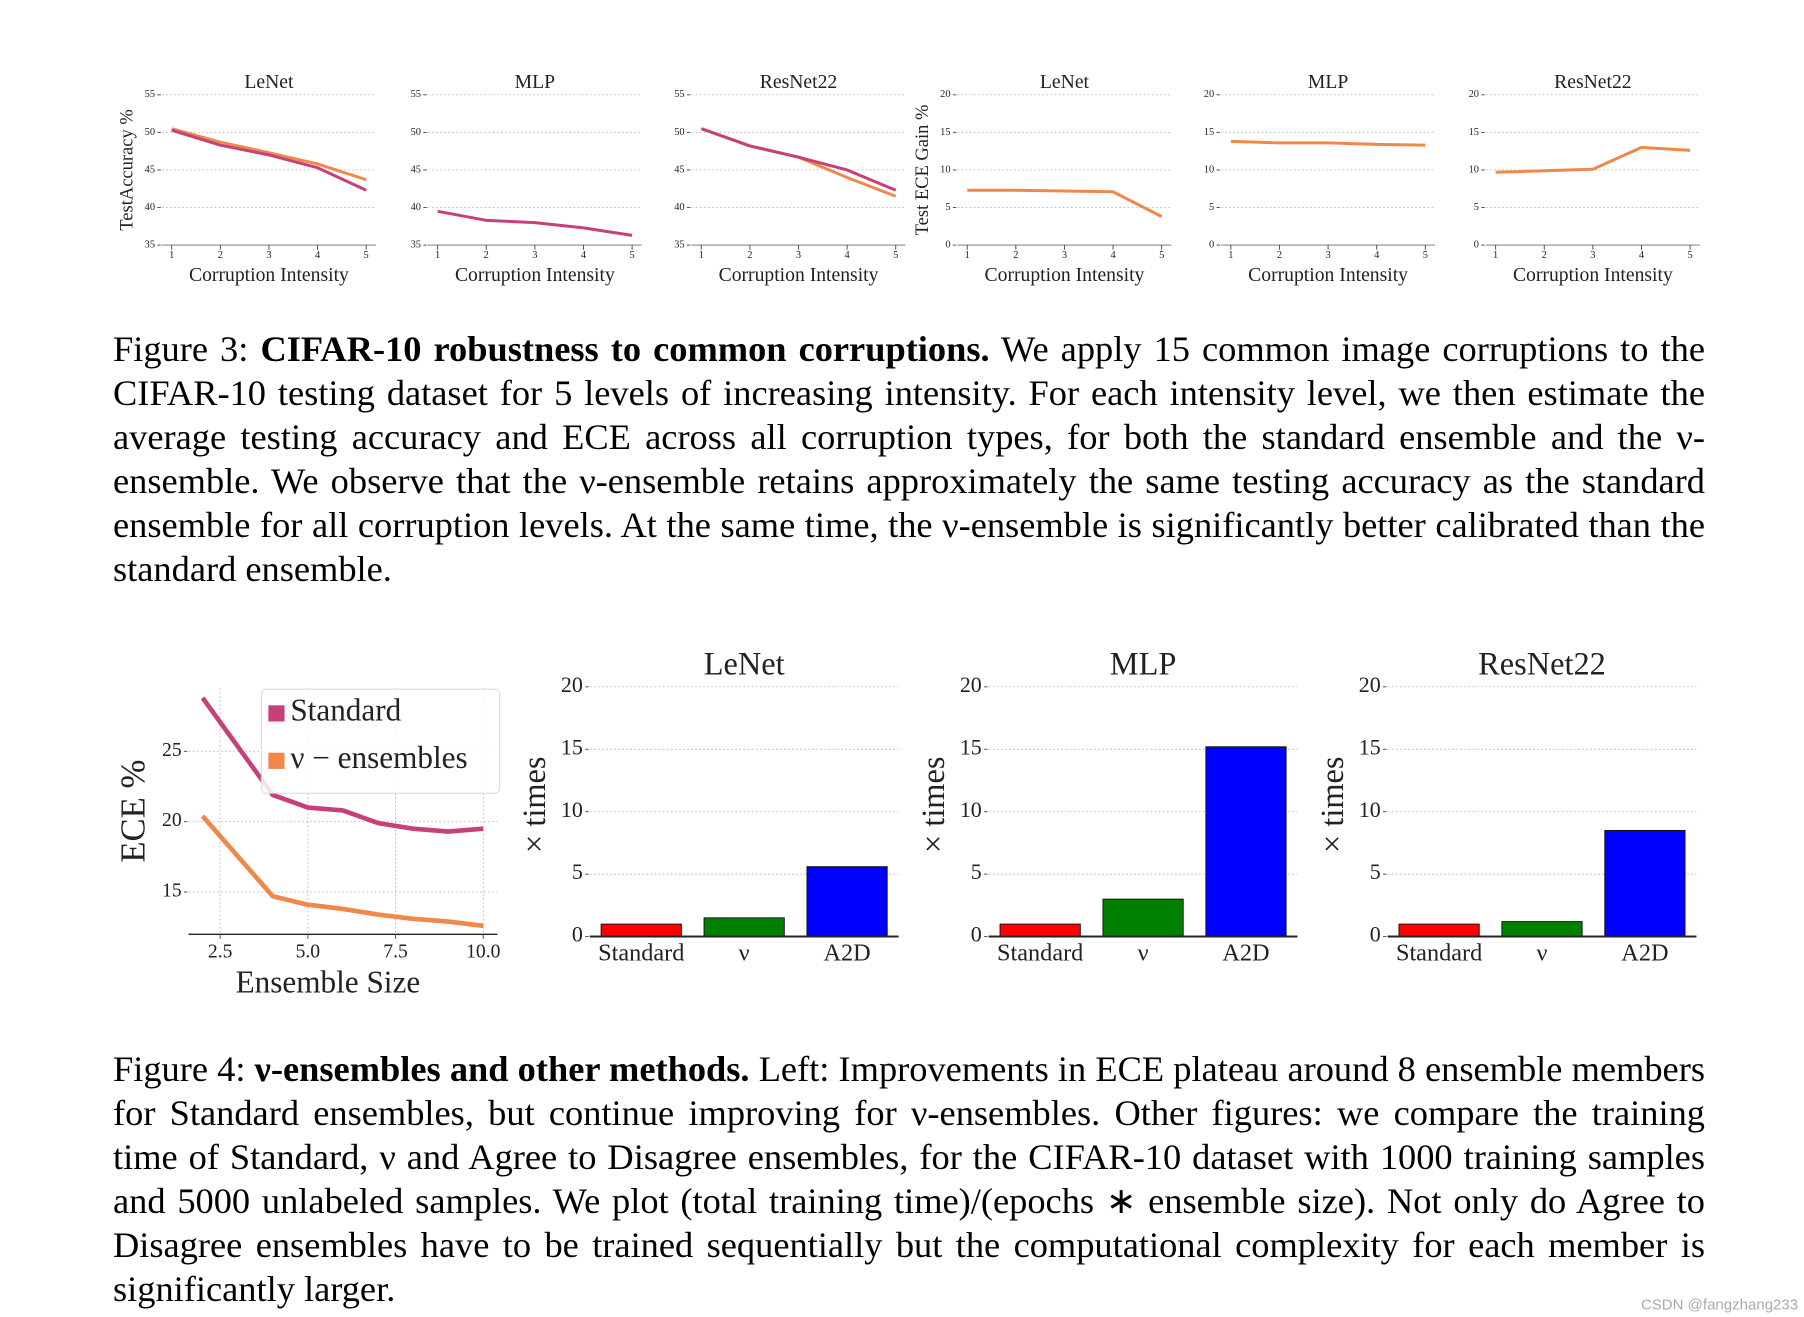 The image size is (1804, 1317). I want to click on y-axis-label: × times, so click(535, 805).